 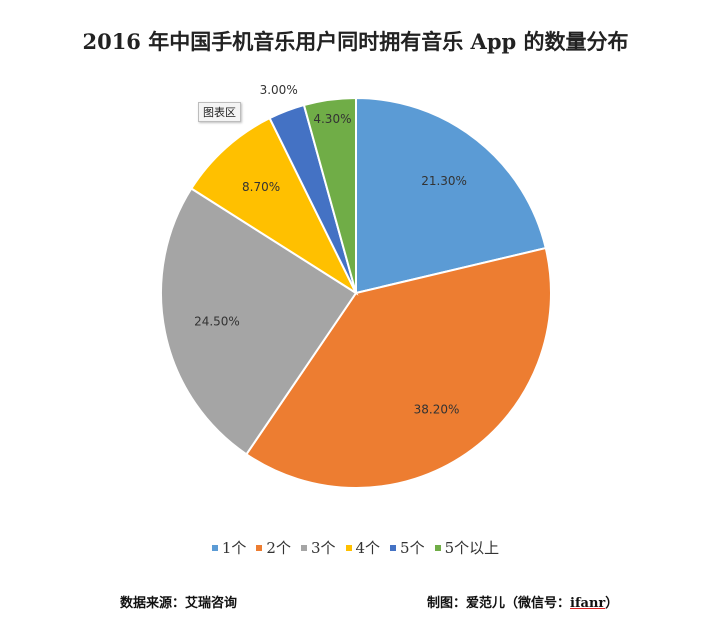 What do you see at coordinates (437, 409) in the screenshot?
I see `data-label-2: 38.20%` at bounding box center [437, 409].